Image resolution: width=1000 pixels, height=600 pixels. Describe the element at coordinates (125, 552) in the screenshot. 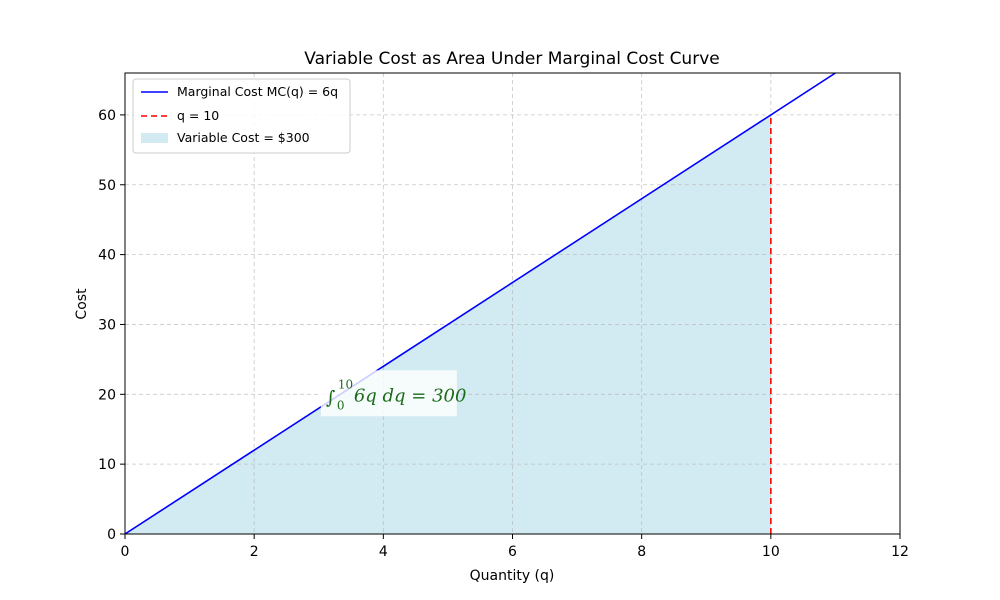

I see `x-tick-label: 0` at that location.